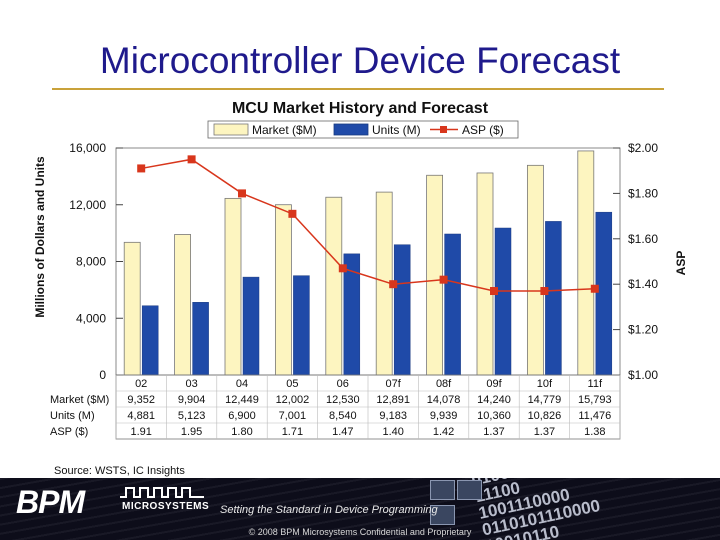 This screenshot has width=720, height=540. I want to click on slide-title: Microcontroller Device Forecast, so click(360, 60).